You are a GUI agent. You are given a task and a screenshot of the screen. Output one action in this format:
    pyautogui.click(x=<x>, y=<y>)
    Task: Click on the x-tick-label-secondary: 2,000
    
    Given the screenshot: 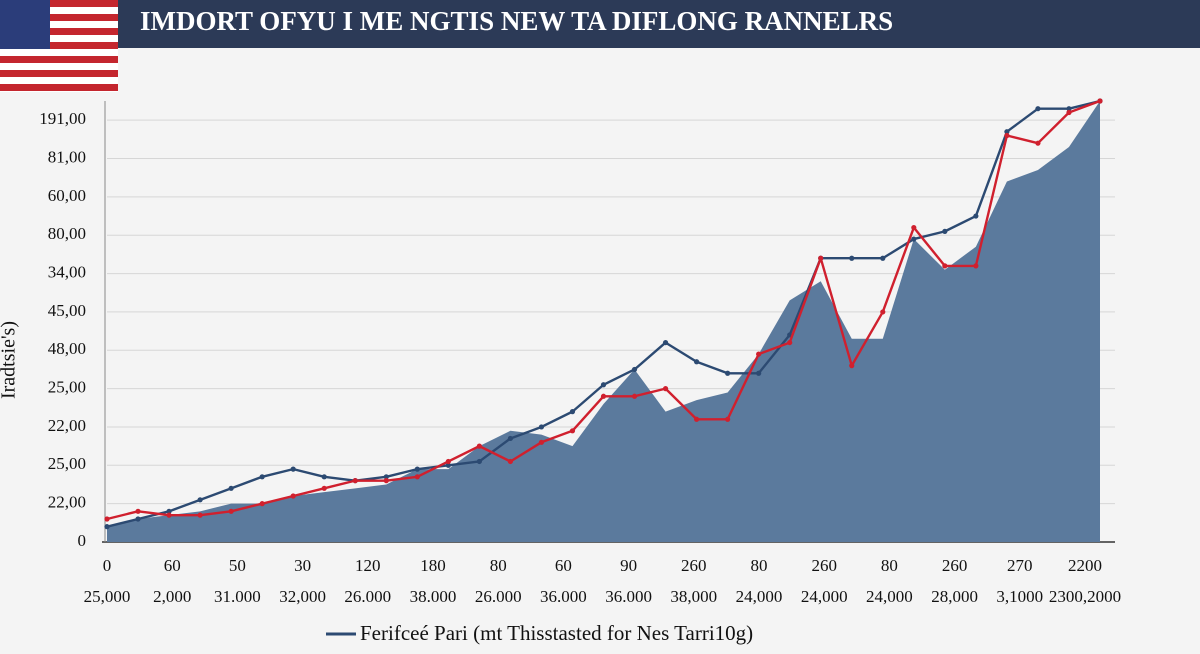 What is the action you would take?
    pyautogui.click(x=172, y=596)
    